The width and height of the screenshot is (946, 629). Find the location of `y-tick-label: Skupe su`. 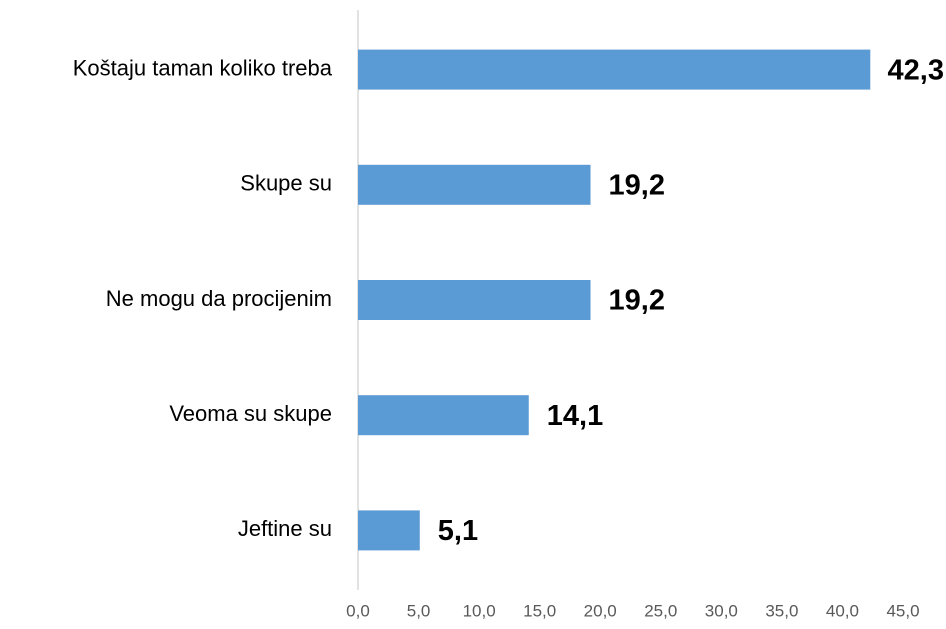

y-tick-label: Skupe su is located at coordinates (286, 183).